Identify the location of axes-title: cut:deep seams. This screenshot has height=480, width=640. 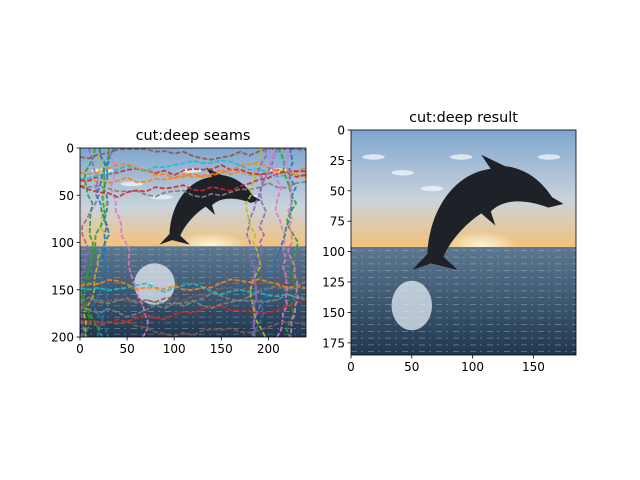
(193, 136).